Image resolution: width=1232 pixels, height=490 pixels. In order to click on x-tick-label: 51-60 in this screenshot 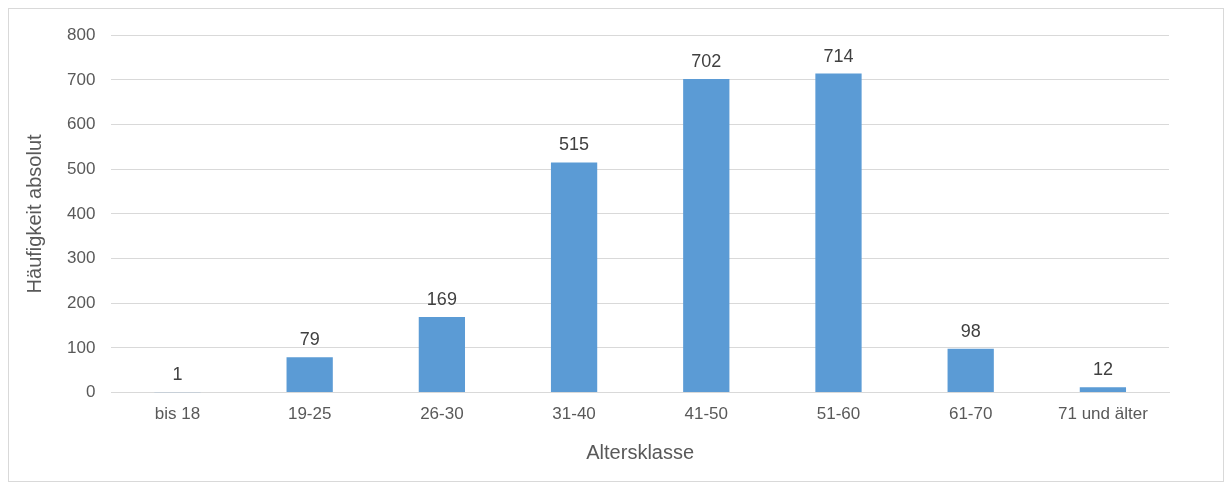, I will do `click(838, 414)`.